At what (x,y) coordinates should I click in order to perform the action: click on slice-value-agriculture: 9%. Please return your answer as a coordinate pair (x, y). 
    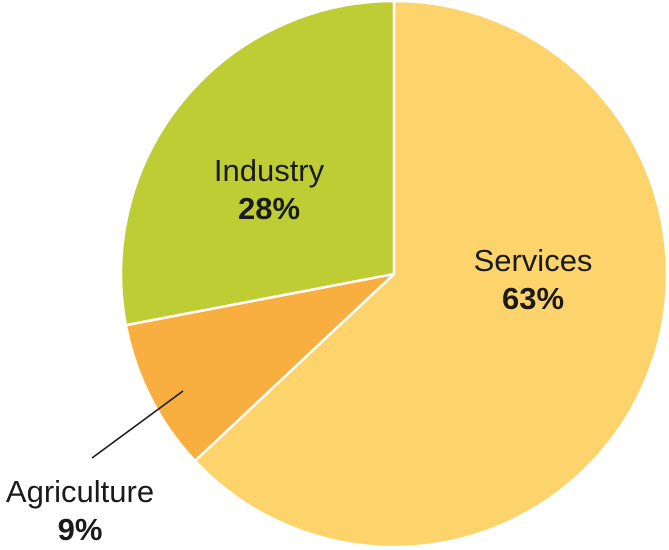
    Looking at the image, I should click on (80, 529).